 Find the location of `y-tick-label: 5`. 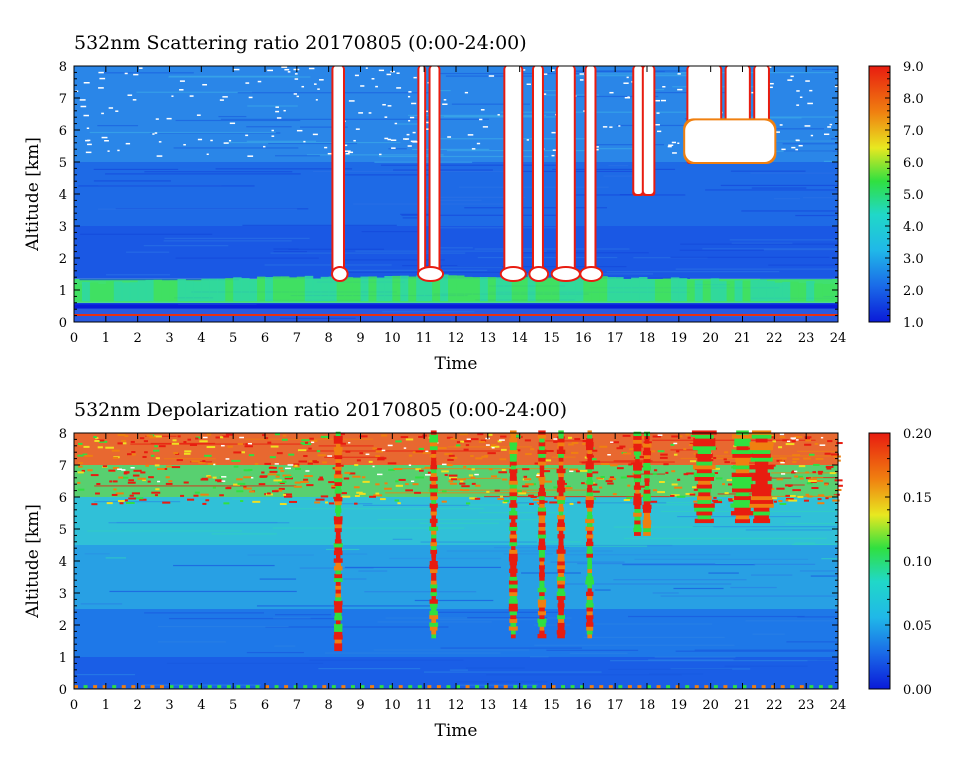

y-tick-label: 5 is located at coordinates (63, 530).